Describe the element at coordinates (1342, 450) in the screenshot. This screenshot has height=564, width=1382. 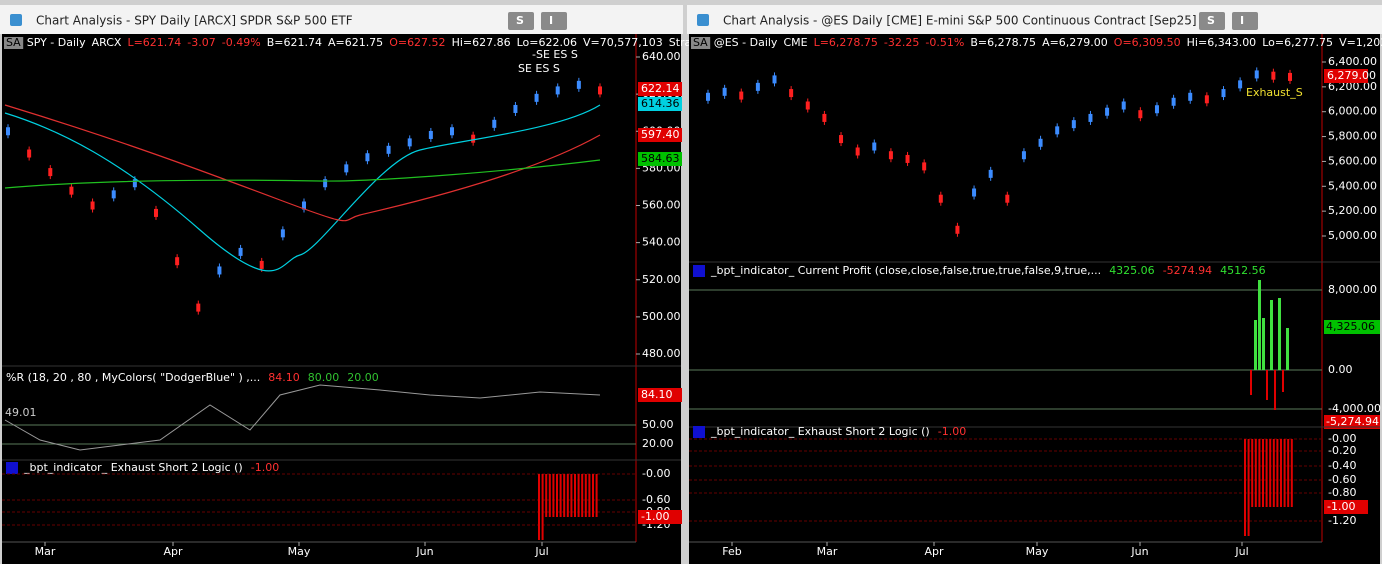
I see `indicator-axis-label: -0.20` at that location.